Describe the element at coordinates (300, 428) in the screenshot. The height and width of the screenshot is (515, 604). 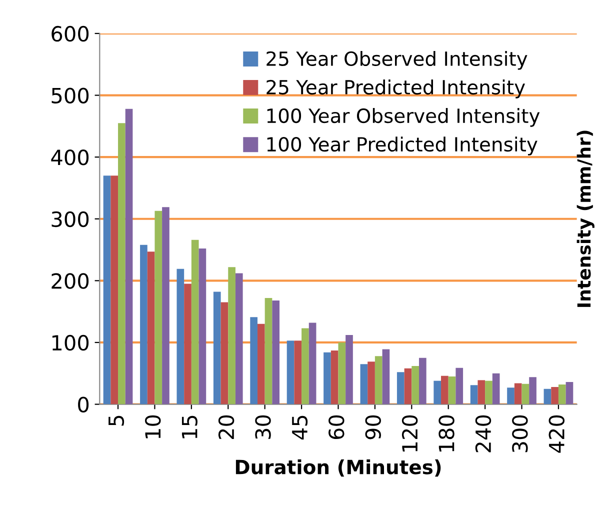
I see `x-tick-label: 45` at that location.